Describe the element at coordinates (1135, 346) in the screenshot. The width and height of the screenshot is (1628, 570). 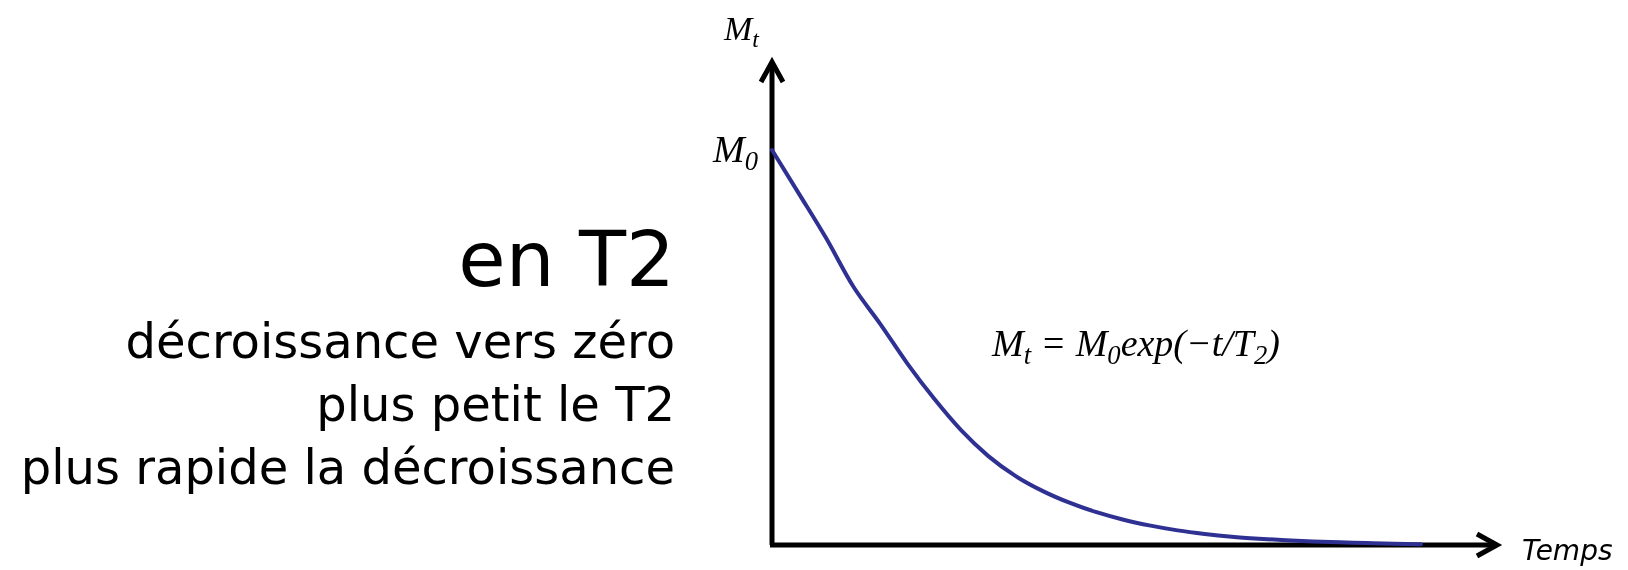
I see `annotation: M$_{t}$ = M$_{0}$exp(−t/T$_{2}$)` at that location.